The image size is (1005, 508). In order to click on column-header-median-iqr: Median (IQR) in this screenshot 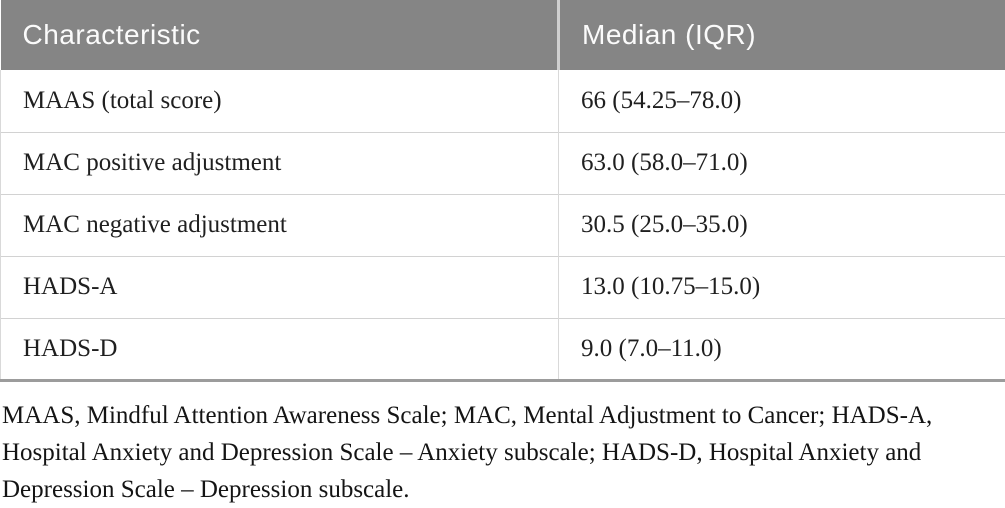, I will do `click(782, 35)`.